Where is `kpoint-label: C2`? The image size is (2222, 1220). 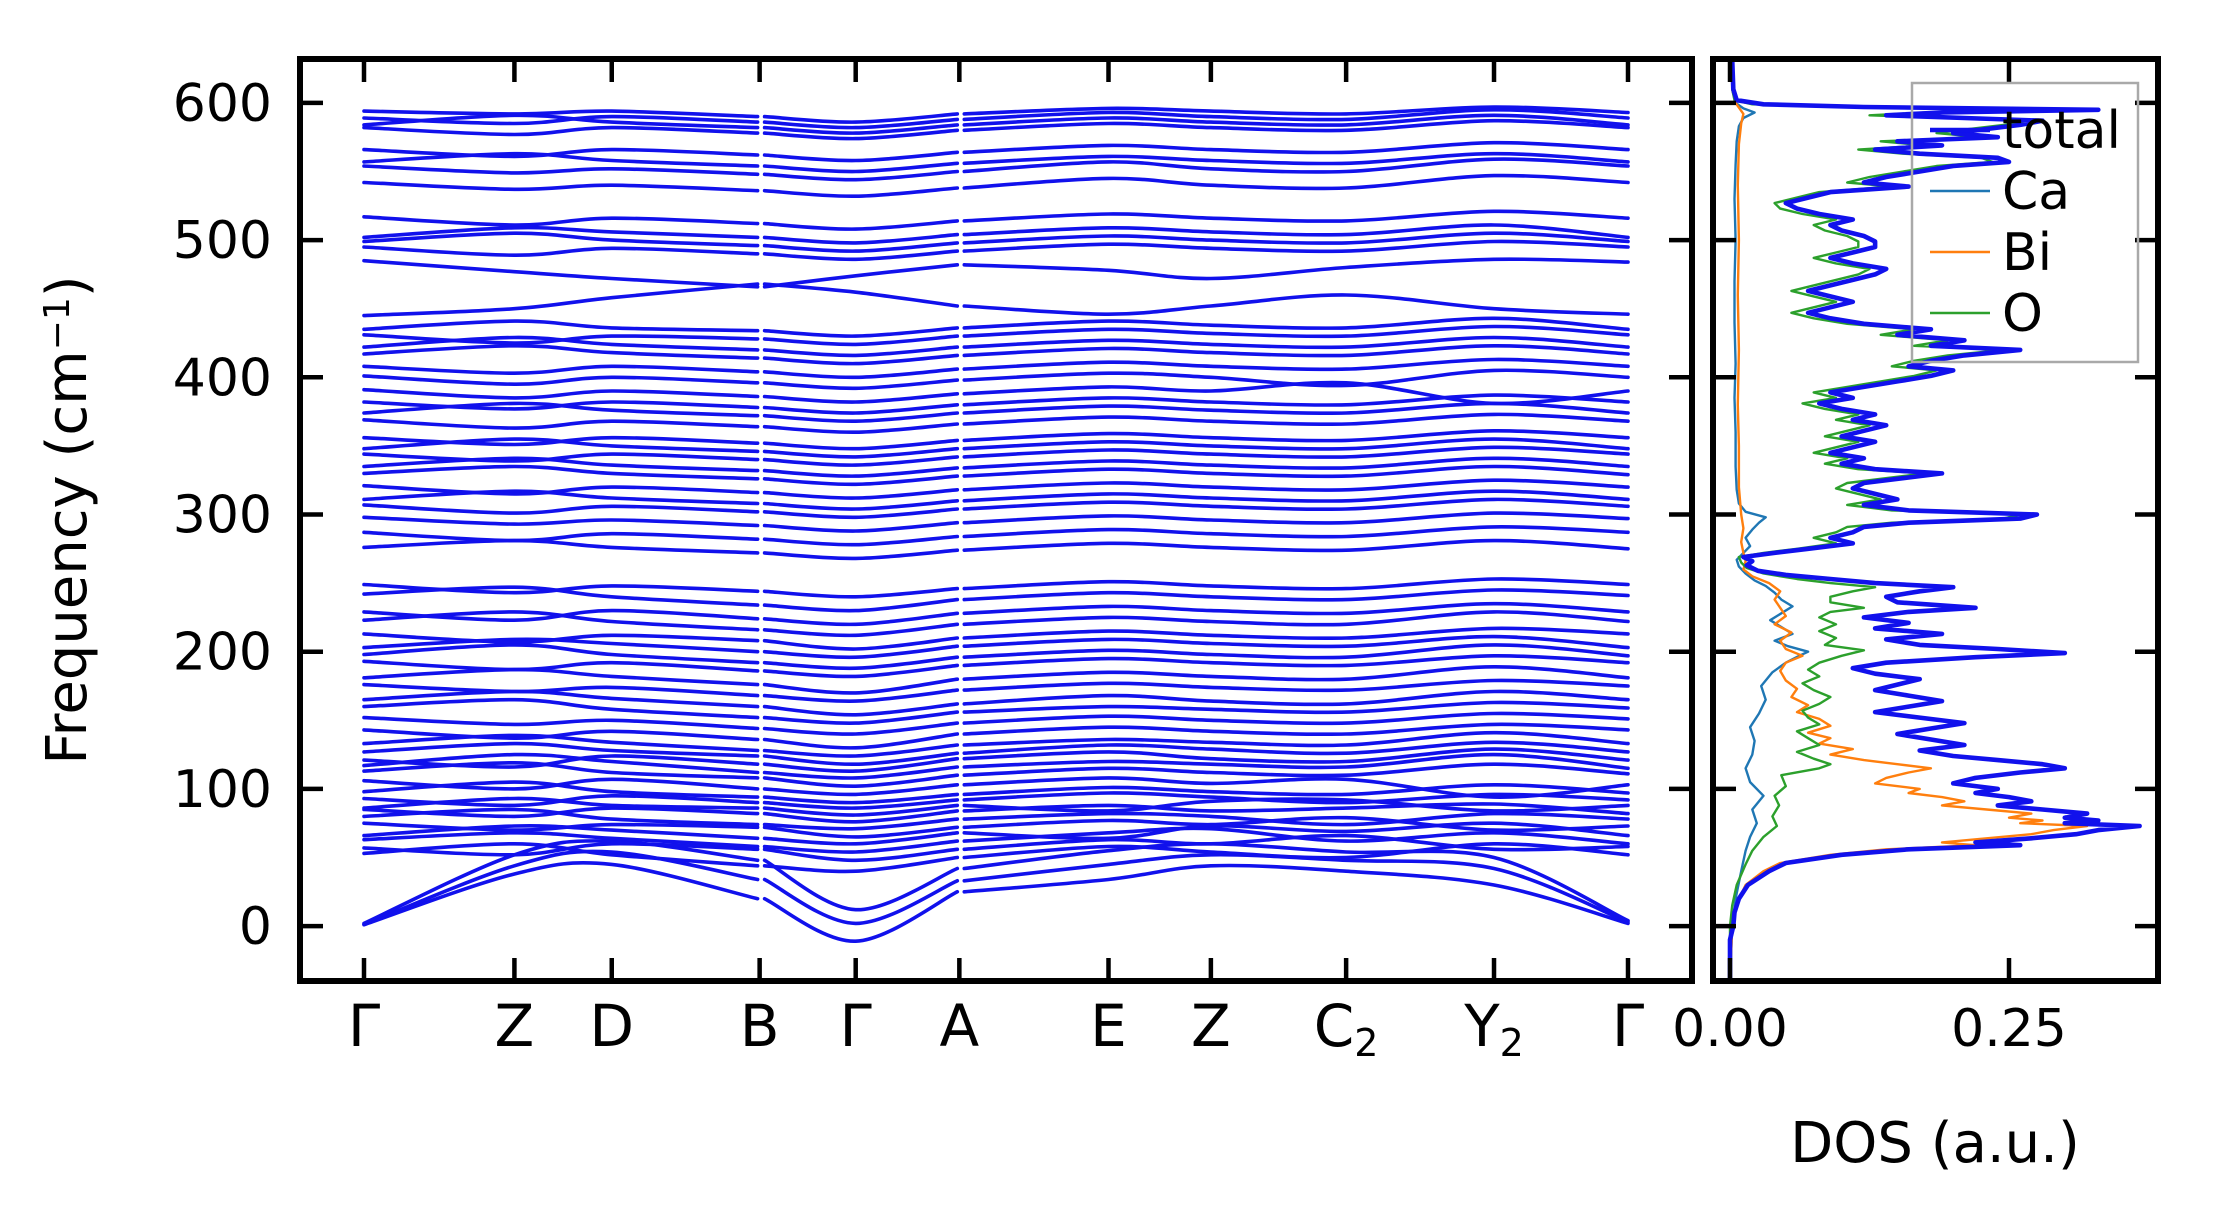
kpoint-label: C2 is located at coordinates (1346, 1028).